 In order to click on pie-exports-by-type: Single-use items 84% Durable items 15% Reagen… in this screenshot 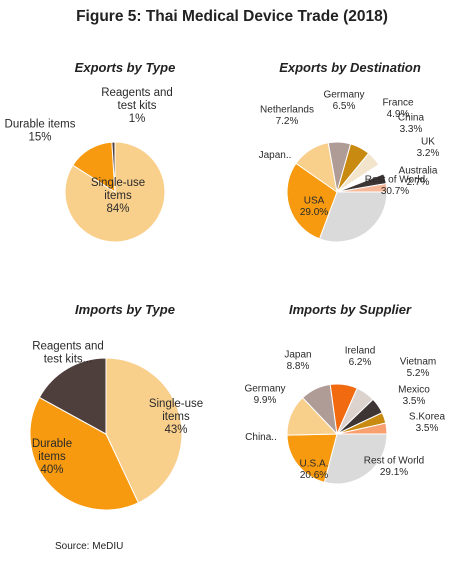, I will do `click(89, 165)`.